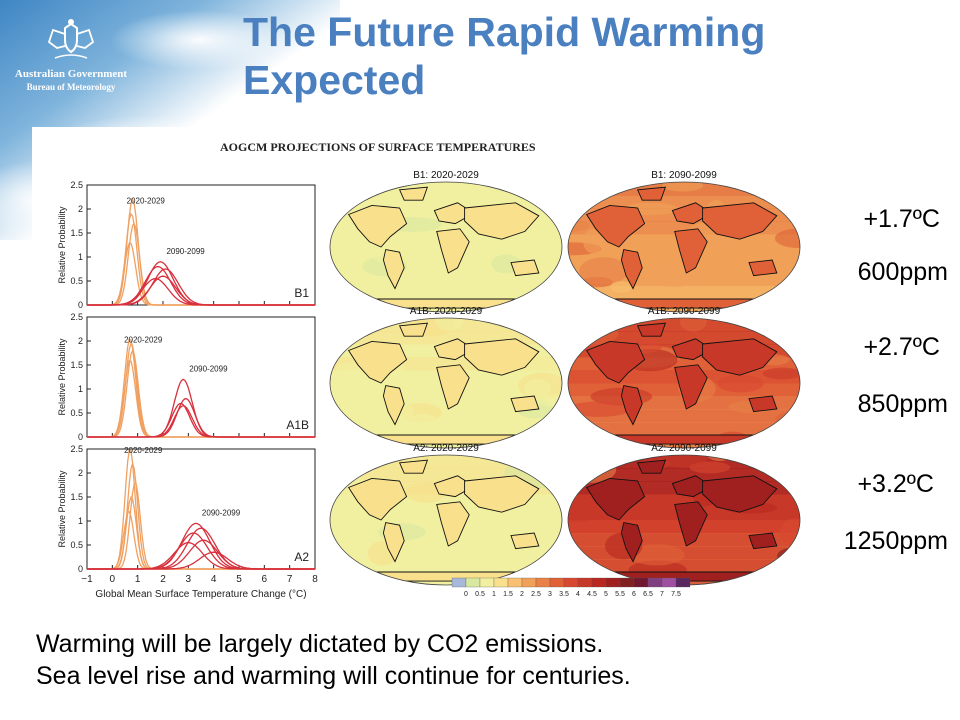  I want to click on temperature-map: A1B: 2090-2099, so click(684, 377).